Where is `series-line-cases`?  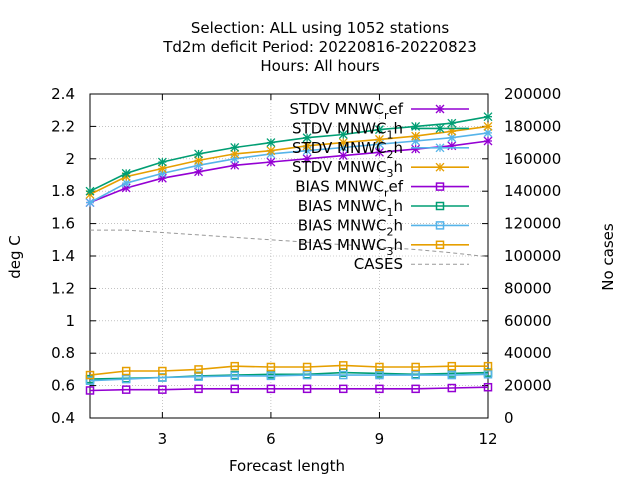
series-line-cases is located at coordinates (289, 243).